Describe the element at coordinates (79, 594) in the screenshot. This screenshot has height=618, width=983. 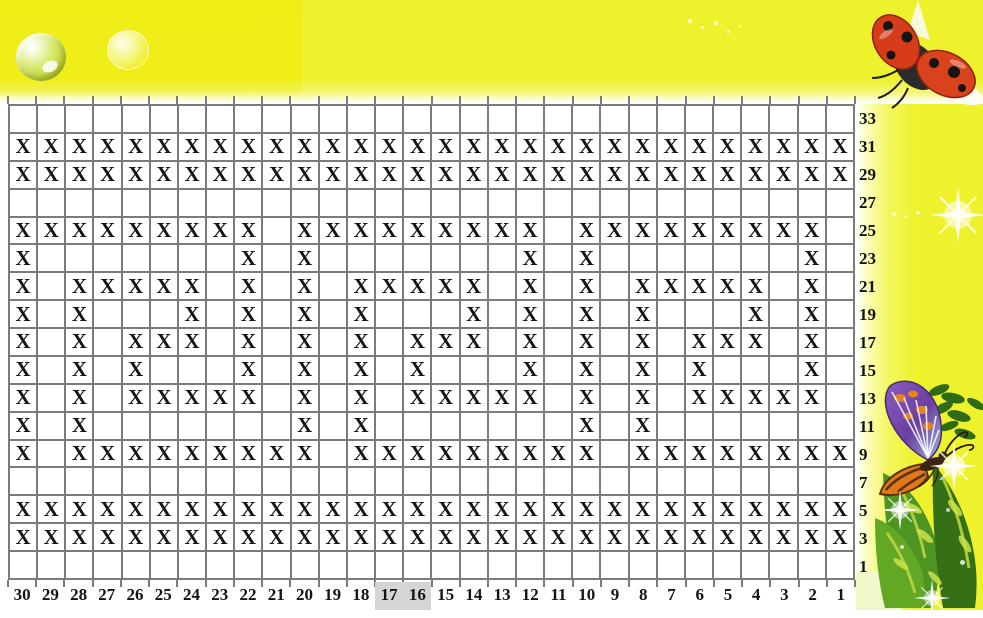
I see `column-label: 28` at that location.